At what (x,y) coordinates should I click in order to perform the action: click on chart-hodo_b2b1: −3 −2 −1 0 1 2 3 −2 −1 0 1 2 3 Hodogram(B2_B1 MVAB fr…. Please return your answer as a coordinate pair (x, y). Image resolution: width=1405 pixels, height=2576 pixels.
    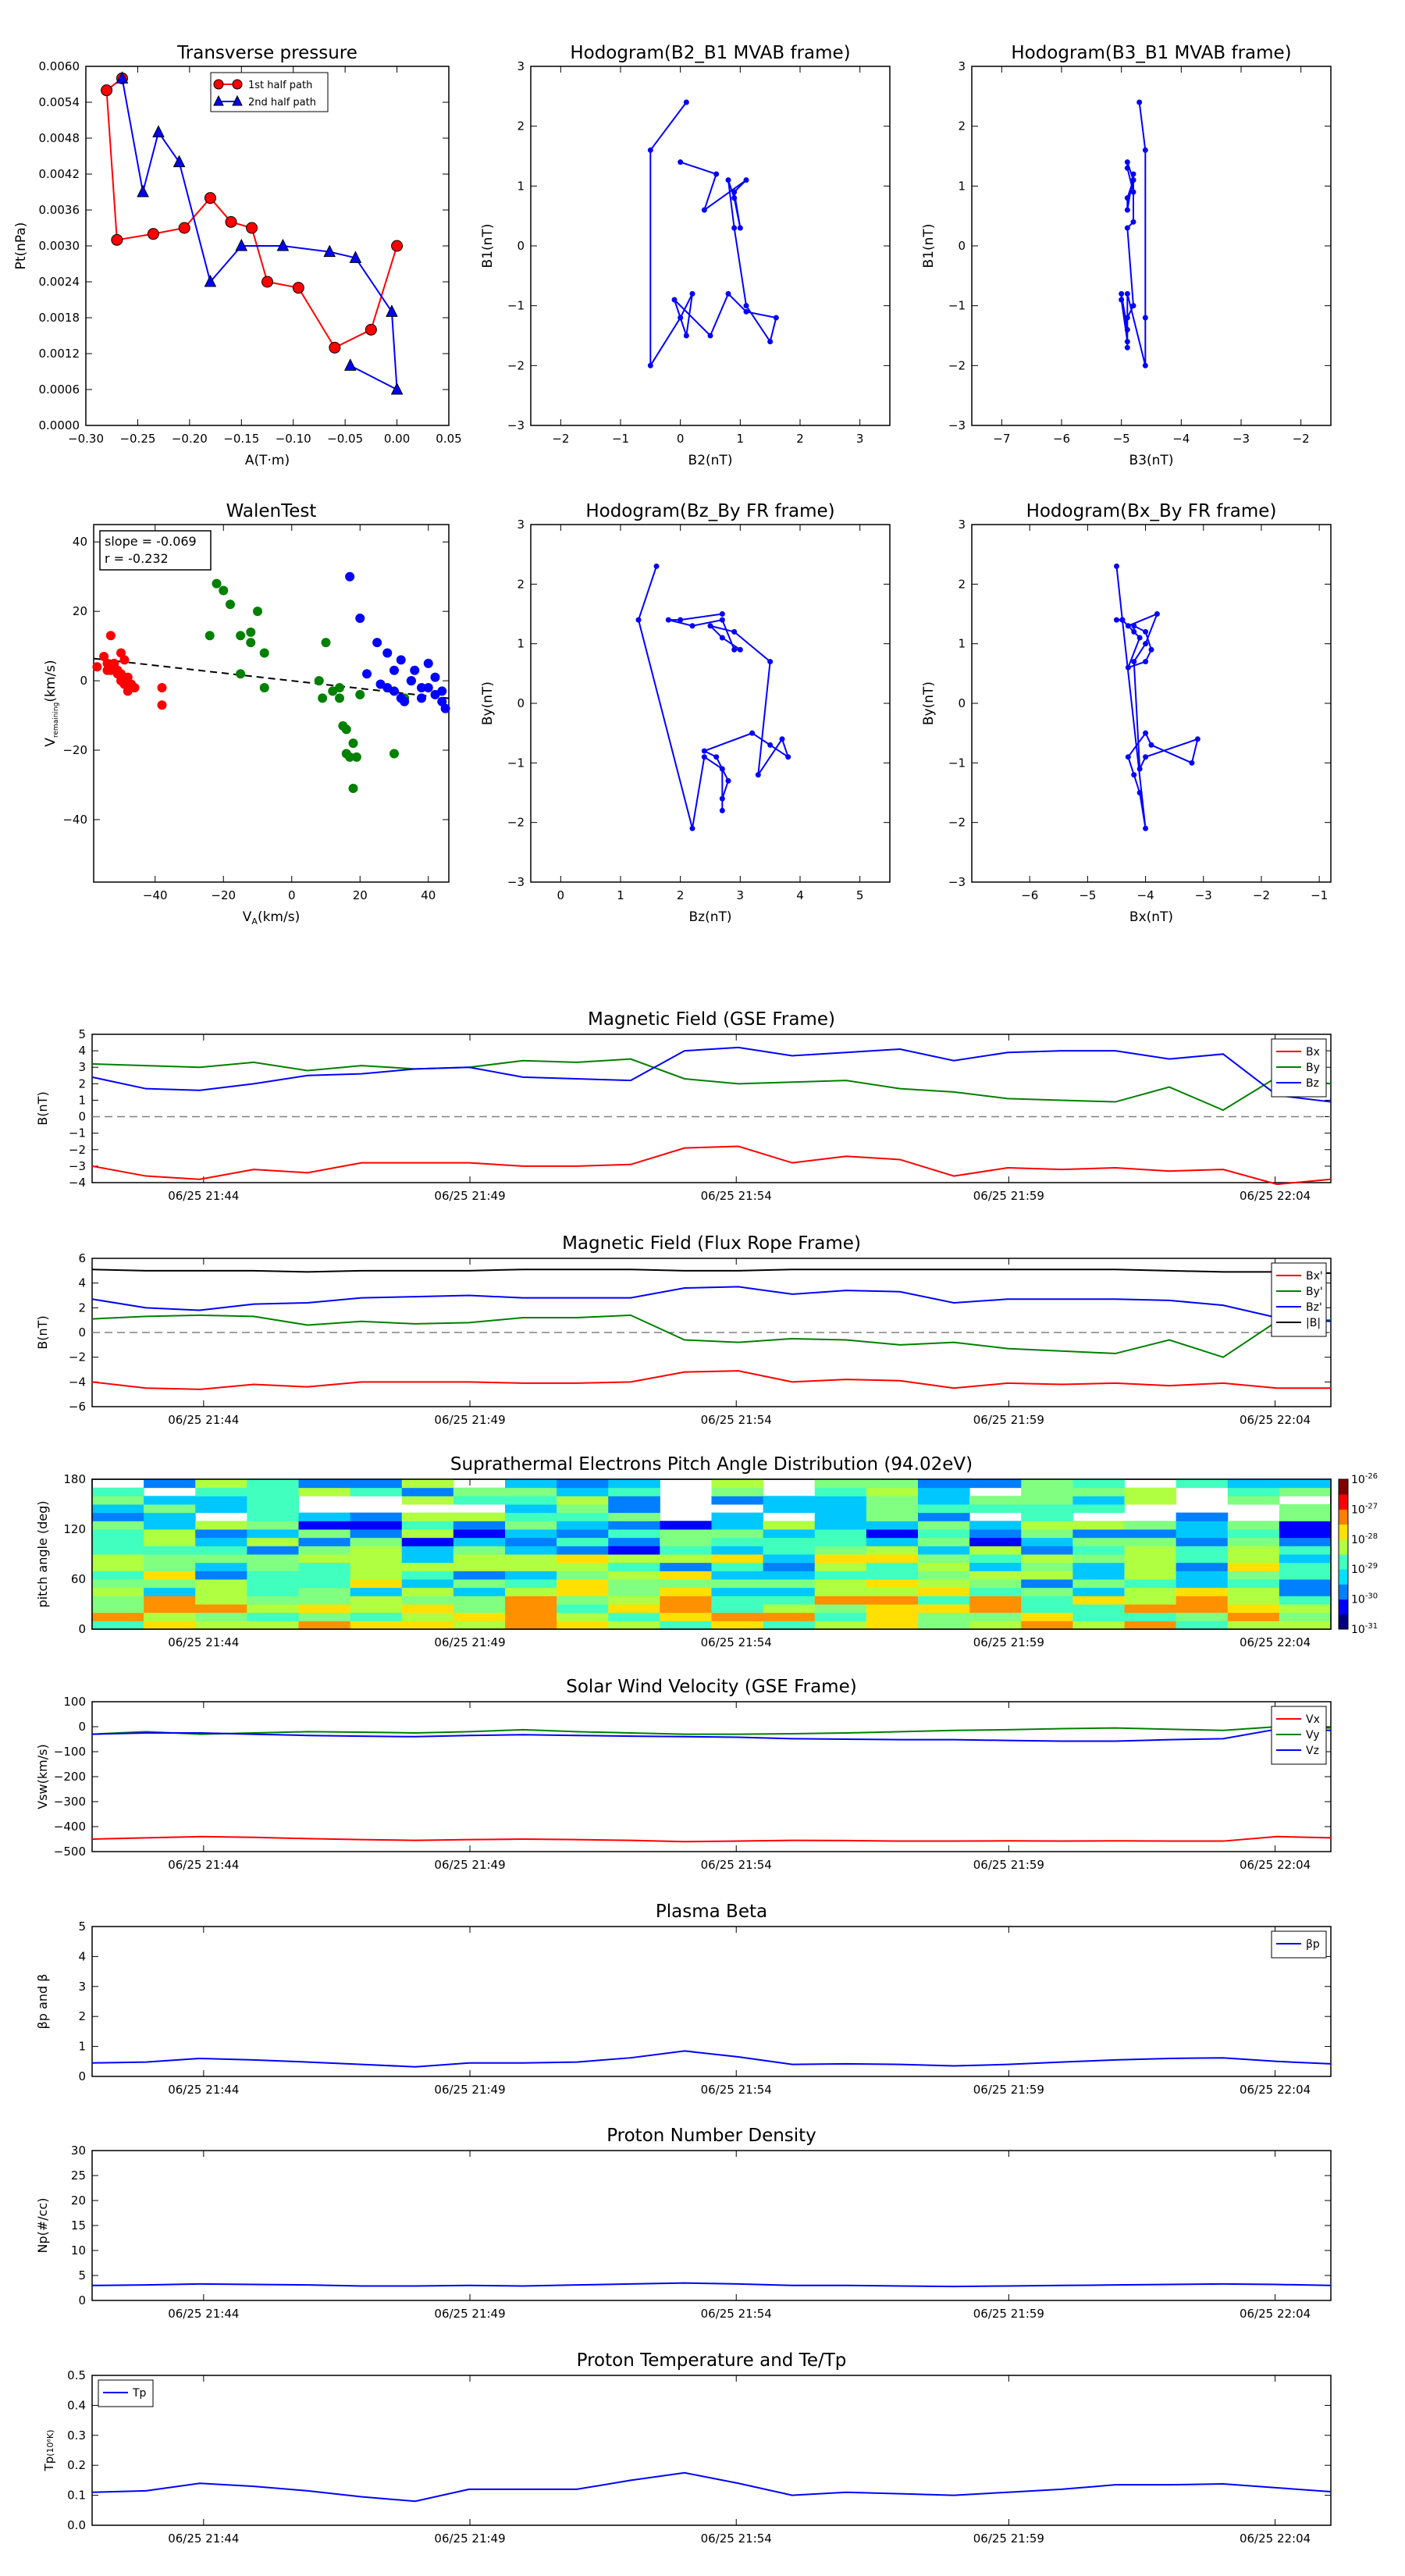
    Looking at the image, I should click on (685, 255).